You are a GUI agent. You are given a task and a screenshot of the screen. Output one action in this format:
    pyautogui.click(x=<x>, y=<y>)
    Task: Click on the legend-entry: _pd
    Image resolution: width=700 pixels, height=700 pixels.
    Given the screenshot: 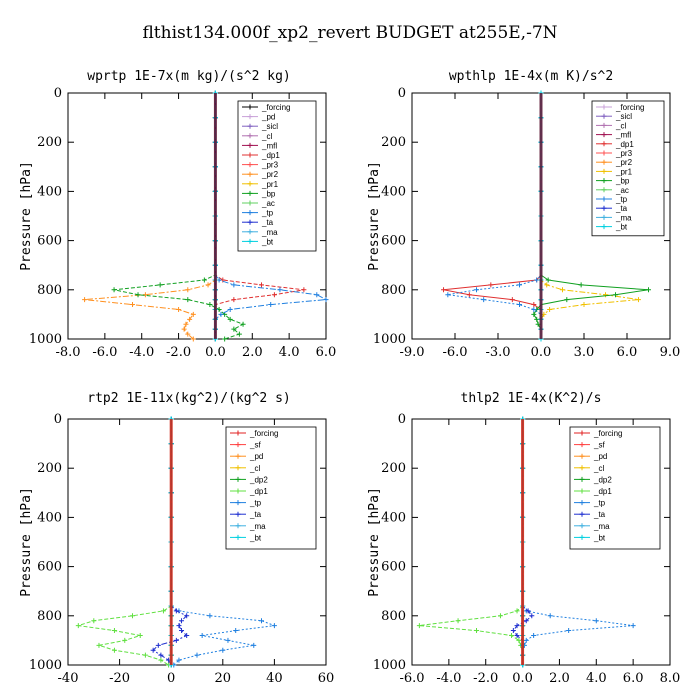 What is the action you would take?
    pyautogui.click(x=268, y=117)
    